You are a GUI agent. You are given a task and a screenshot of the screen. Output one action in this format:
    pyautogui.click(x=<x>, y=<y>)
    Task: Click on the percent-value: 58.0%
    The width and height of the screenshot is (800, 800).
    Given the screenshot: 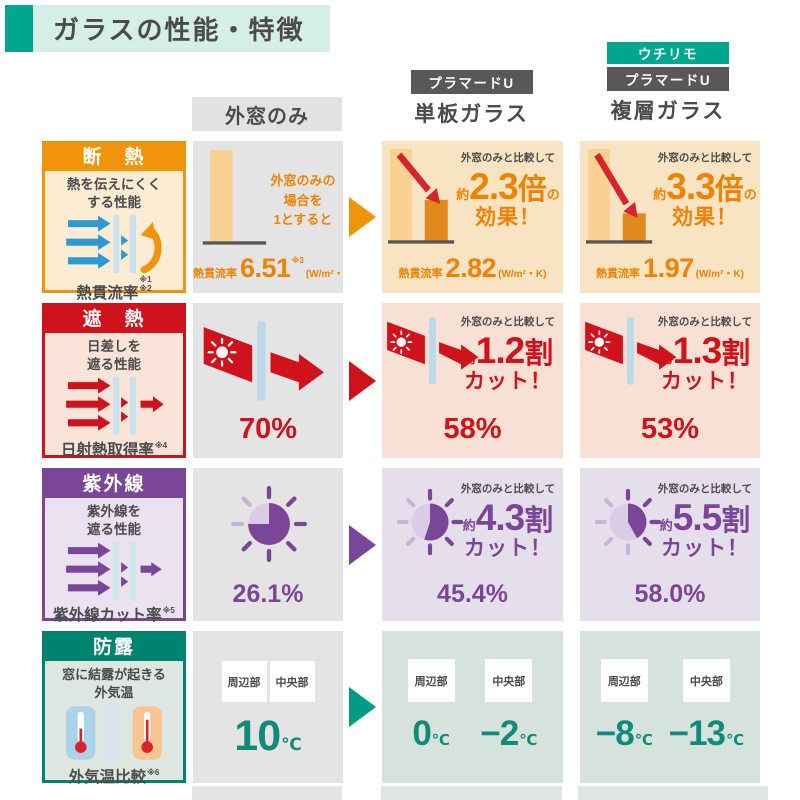 What is the action you would take?
    pyautogui.click(x=670, y=594)
    